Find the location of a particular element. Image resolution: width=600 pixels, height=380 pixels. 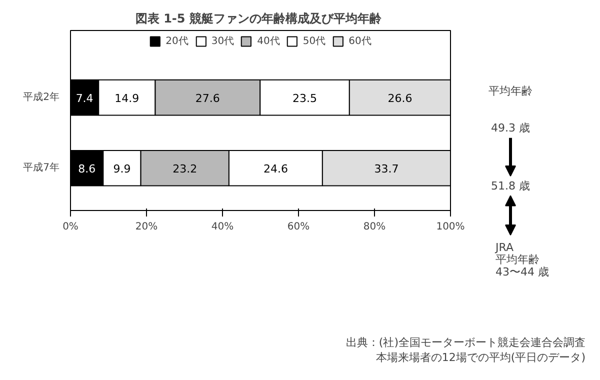

y-tick-label: 平成2年 is located at coordinates (41, 97).